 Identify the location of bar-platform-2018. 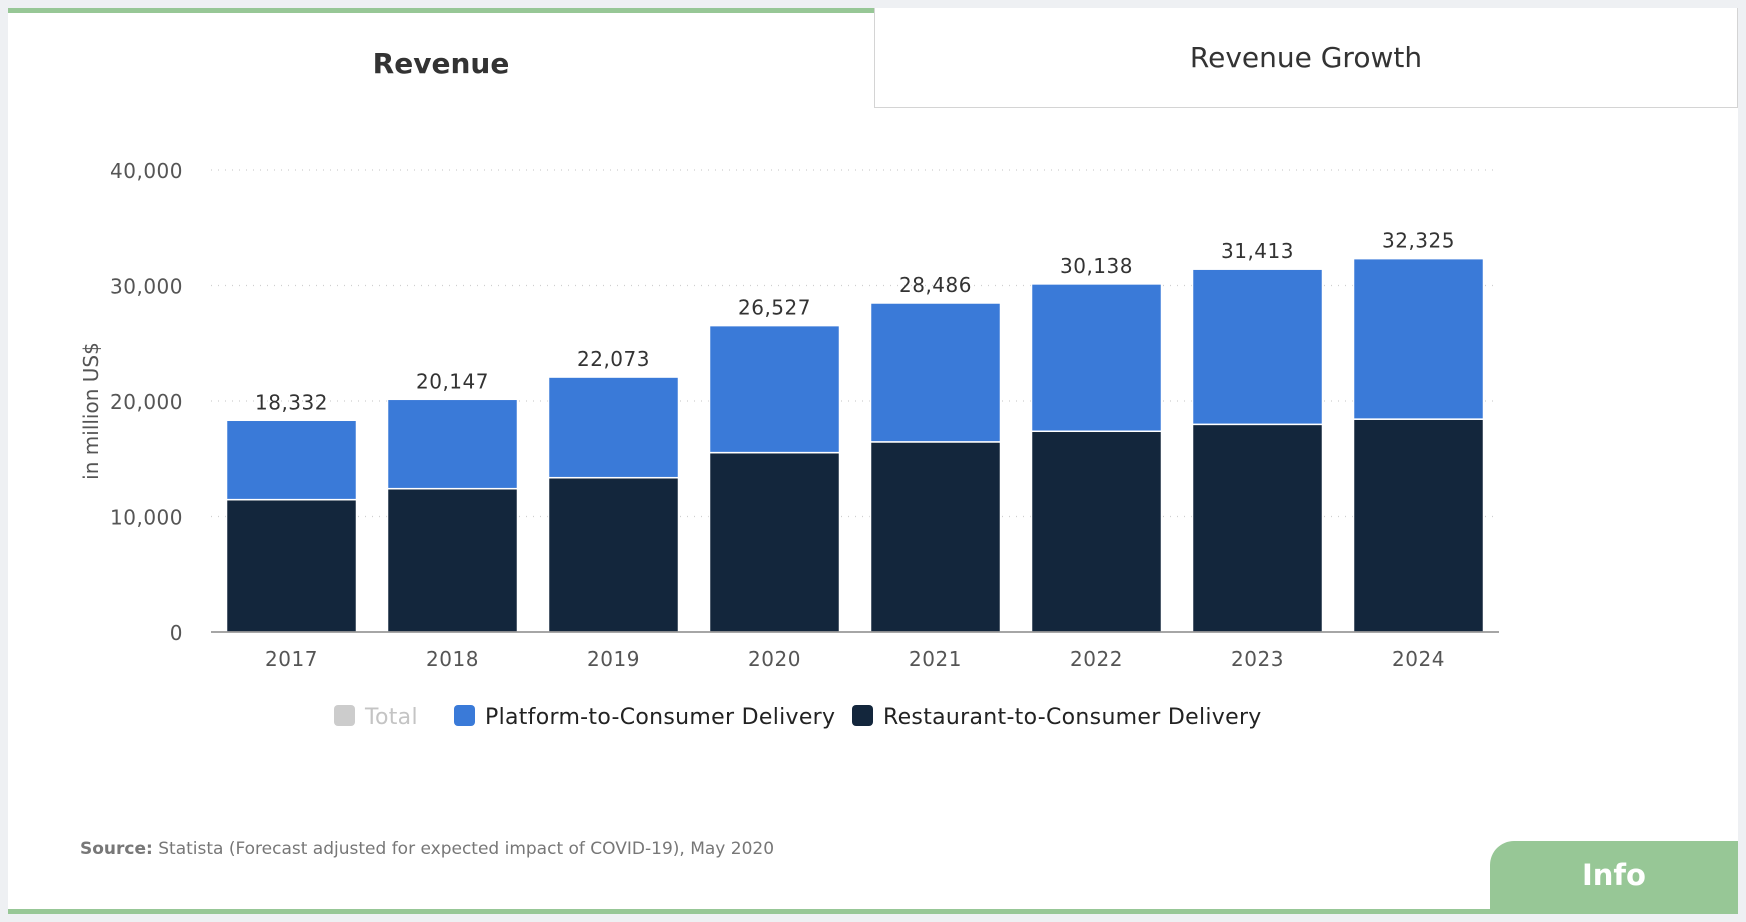
(452, 444).